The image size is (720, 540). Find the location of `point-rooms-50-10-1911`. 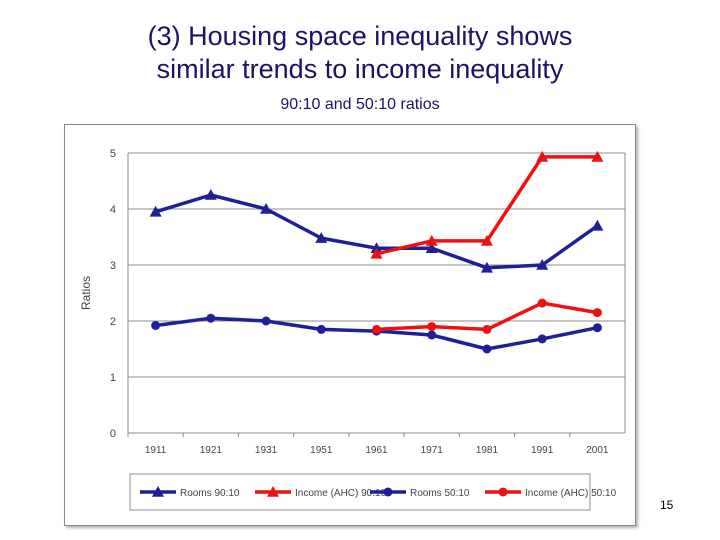

point-rooms-50-10-1911 is located at coordinates (156, 325).